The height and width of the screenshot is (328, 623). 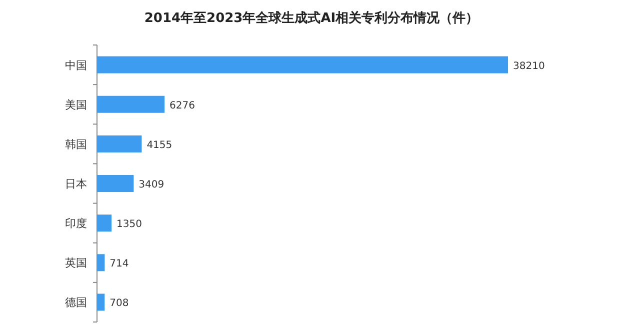 What do you see at coordinates (76, 105) in the screenshot?
I see `category-label: 美国` at bounding box center [76, 105].